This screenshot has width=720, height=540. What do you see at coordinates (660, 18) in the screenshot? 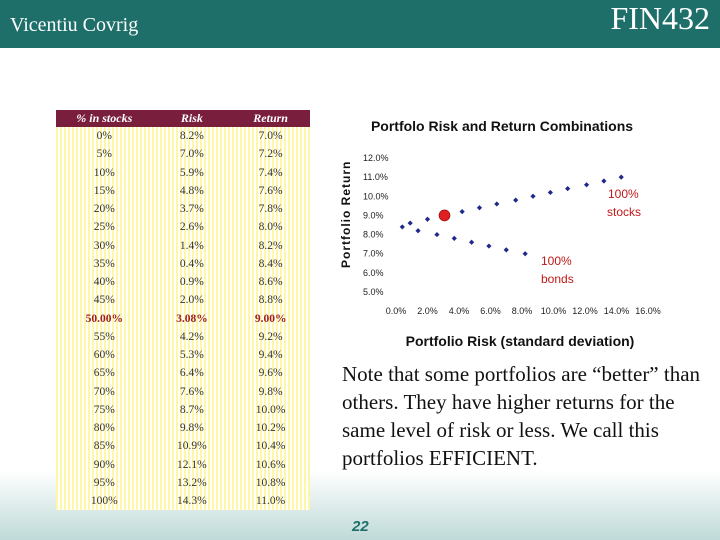
I see `course-code: FIN432` at bounding box center [660, 18].